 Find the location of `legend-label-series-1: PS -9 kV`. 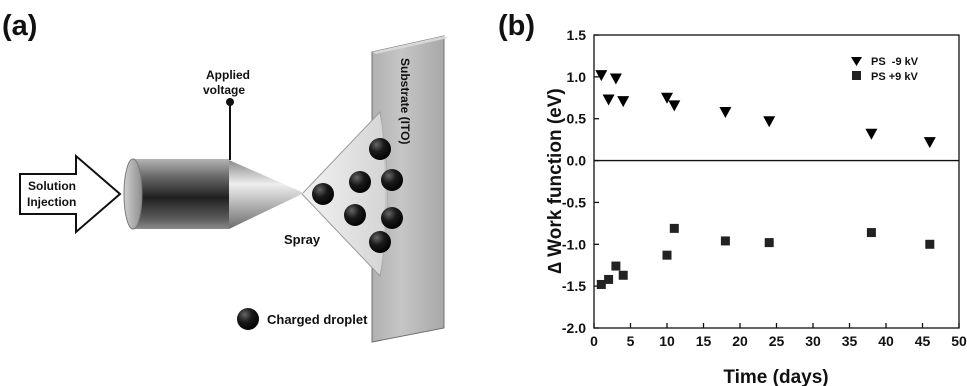

legend-label-series-1: PS -9 kV is located at coordinates (895, 62).